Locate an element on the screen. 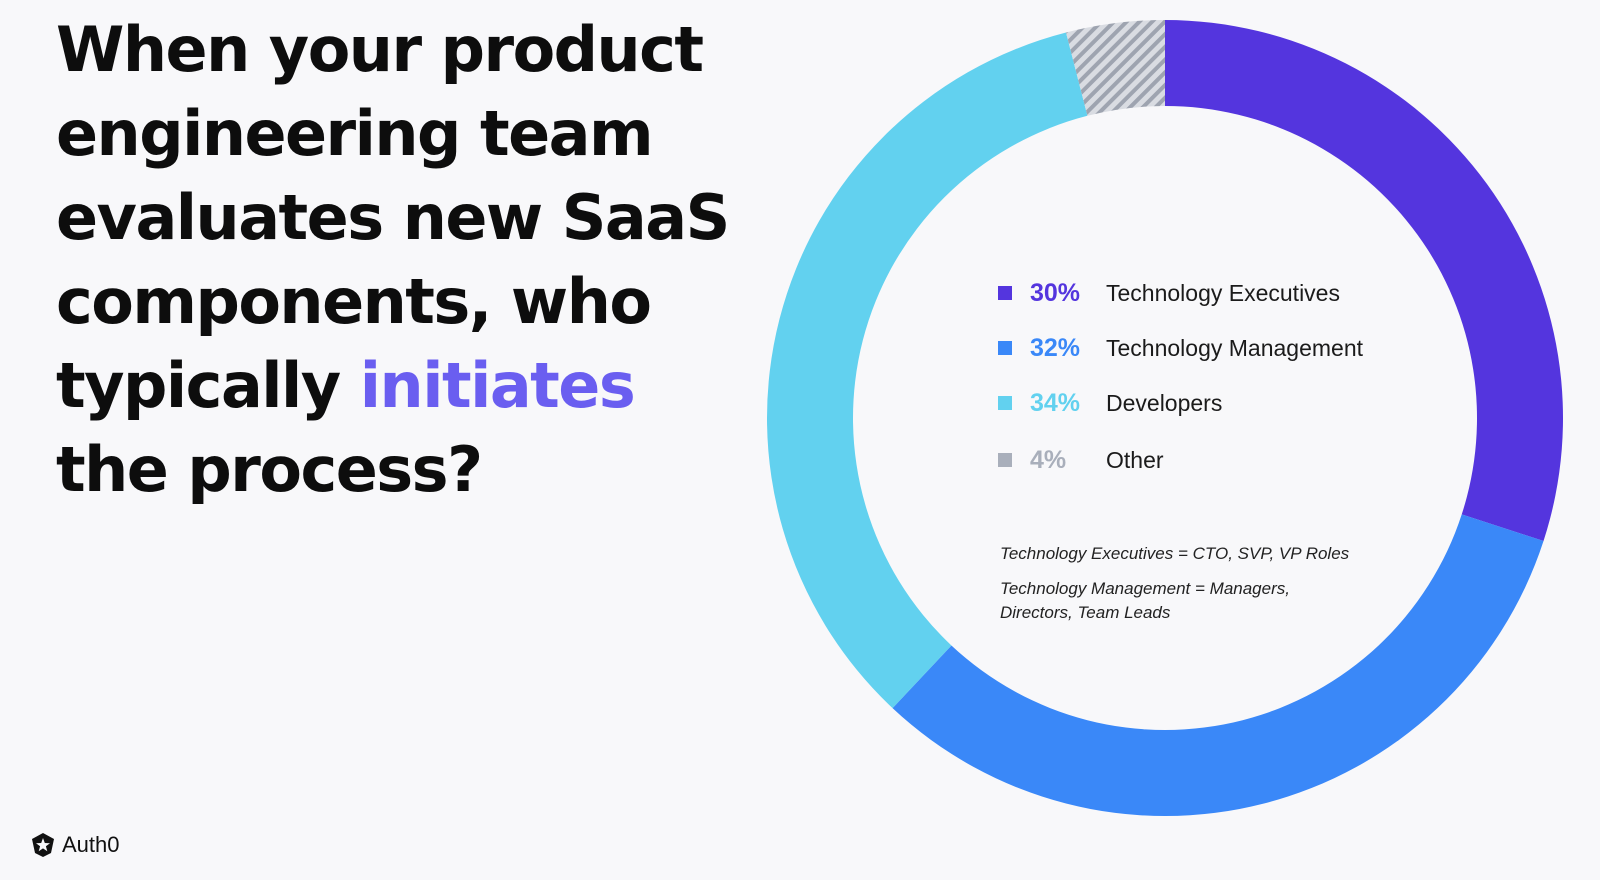 This screenshot has height=880, width=1600. headline-text-end: the process? is located at coordinates (269, 469).